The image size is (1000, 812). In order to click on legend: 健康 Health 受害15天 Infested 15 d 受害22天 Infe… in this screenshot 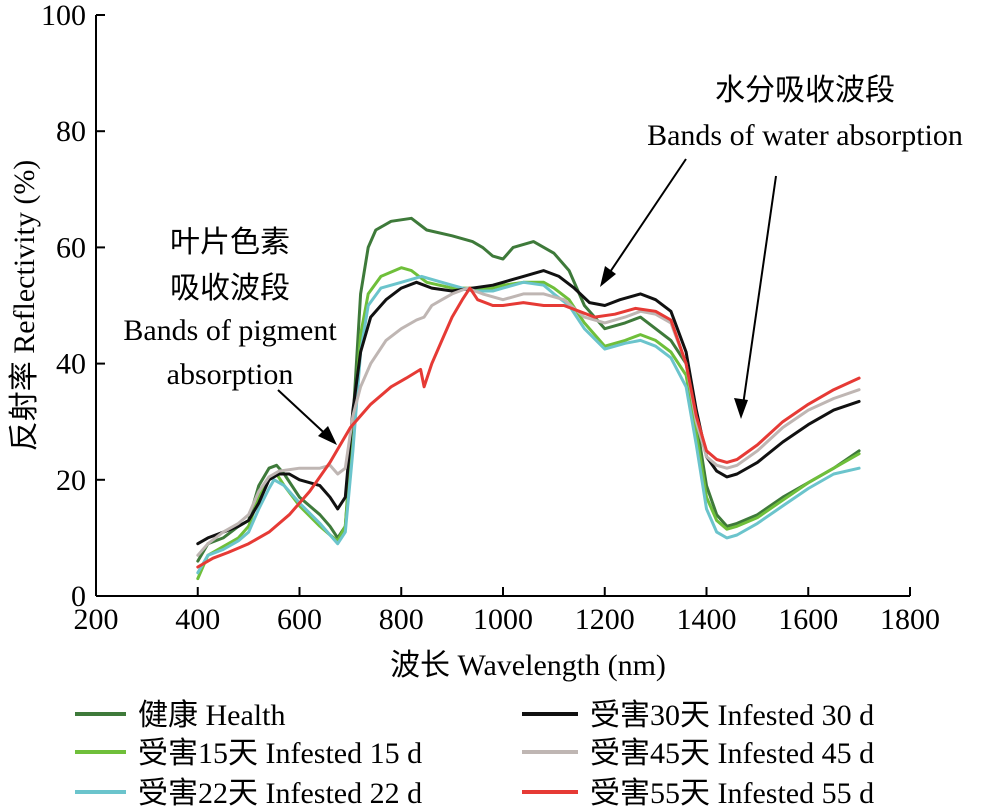, I will do `click(474, 754)`.